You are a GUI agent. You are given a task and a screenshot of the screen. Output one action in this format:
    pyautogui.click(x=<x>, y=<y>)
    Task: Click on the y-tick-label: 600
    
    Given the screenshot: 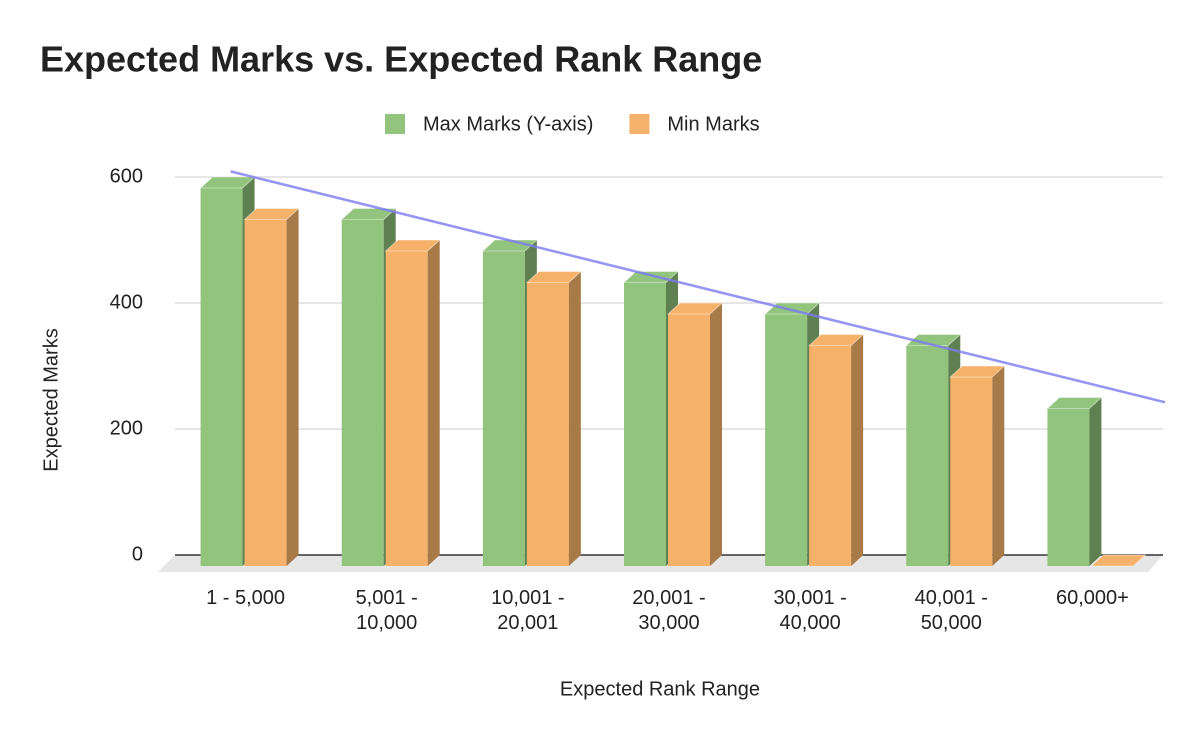 What is the action you would take?
    pyautogui.click(x=126, y=176)
    